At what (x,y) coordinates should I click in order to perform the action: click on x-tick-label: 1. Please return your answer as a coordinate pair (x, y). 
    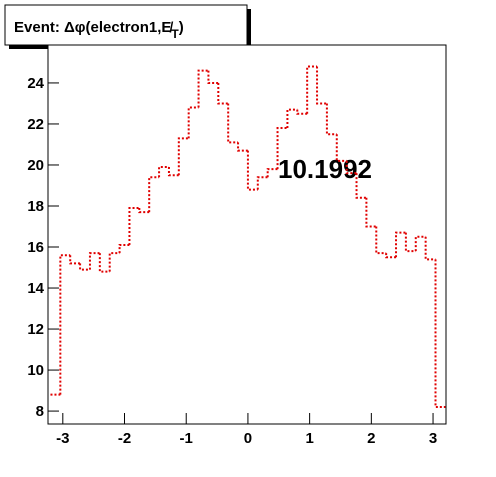
    Looking at the image, I should click on (309, 438).